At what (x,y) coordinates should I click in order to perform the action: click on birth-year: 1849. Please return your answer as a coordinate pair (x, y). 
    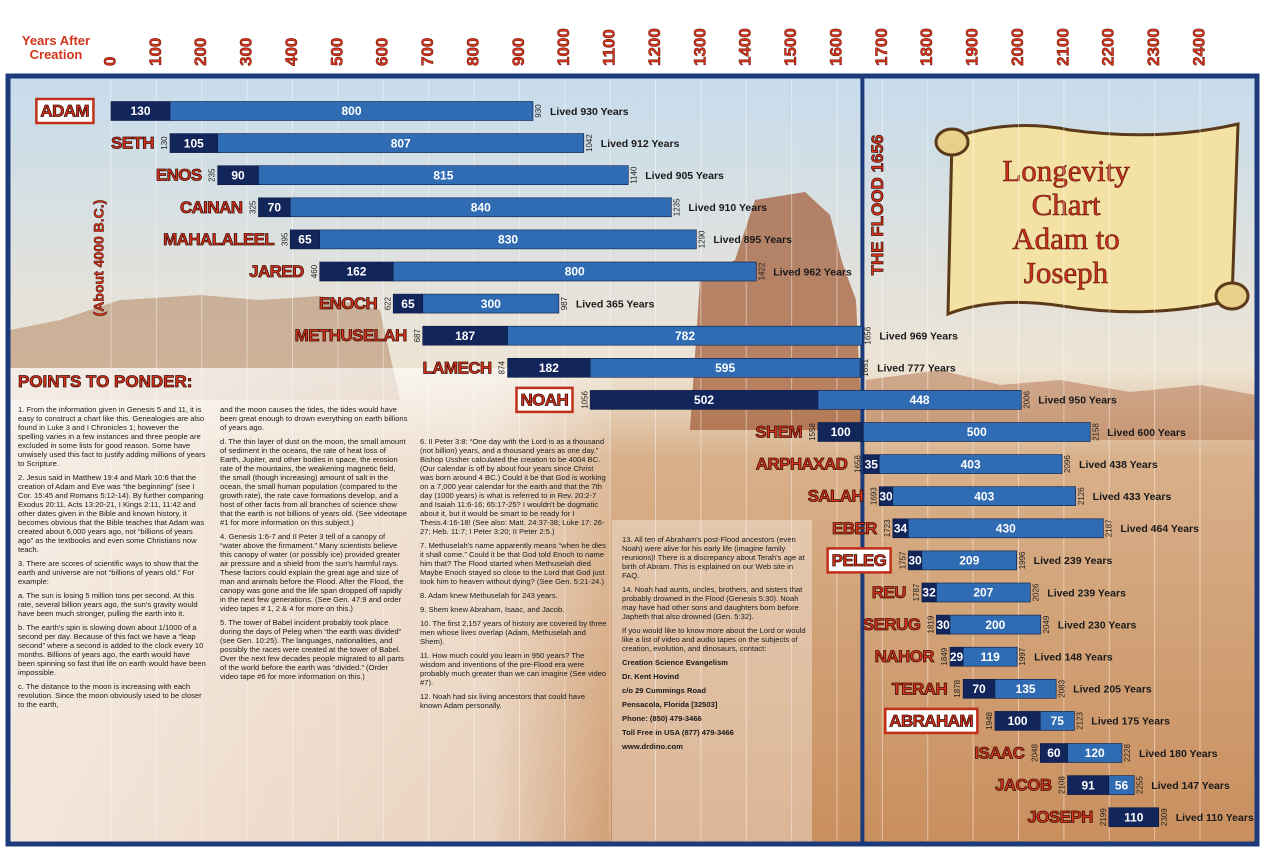
    Looking at the image, I should click on (944, 656).